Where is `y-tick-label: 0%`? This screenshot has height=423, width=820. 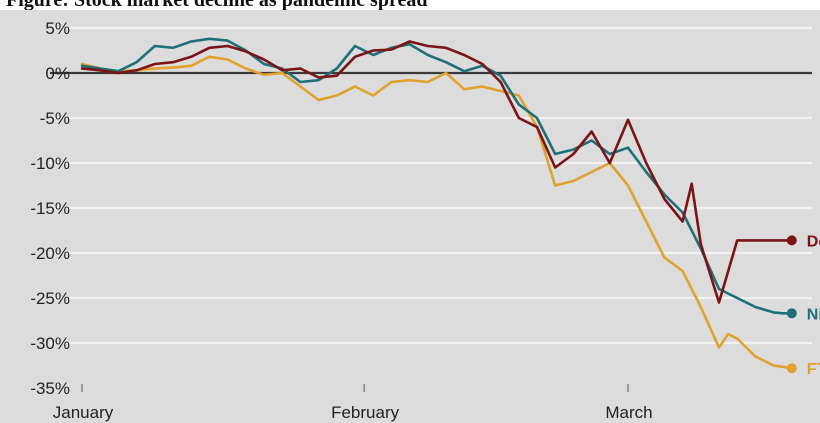 y-tick-label: 0% is located at coordinates (57, 73).